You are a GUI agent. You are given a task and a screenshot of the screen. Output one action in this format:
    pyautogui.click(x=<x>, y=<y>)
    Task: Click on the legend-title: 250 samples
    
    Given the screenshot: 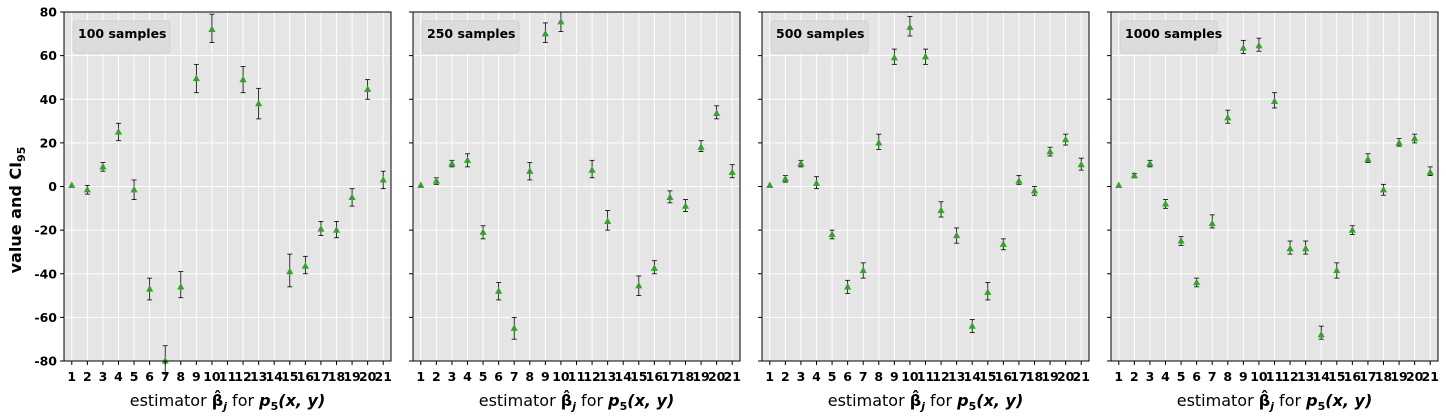 What is the action you would take?
    pyautogui.click(x=471, y=33)
    